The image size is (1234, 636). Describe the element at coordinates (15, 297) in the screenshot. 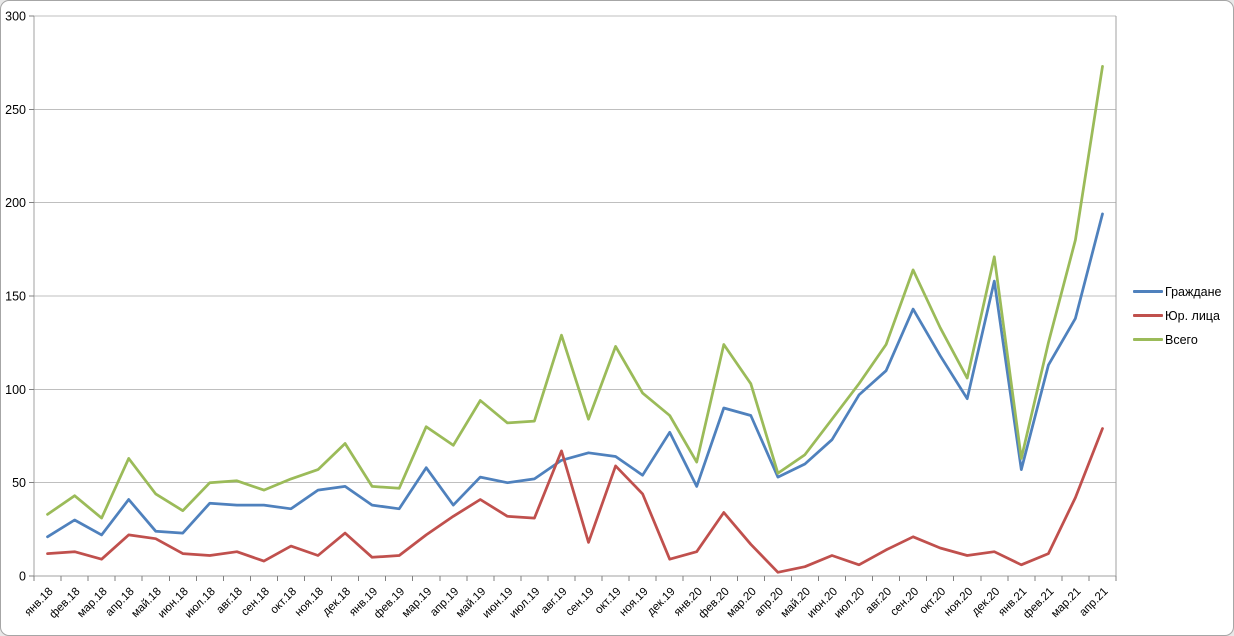

I see `svg-text: 150` at that location.